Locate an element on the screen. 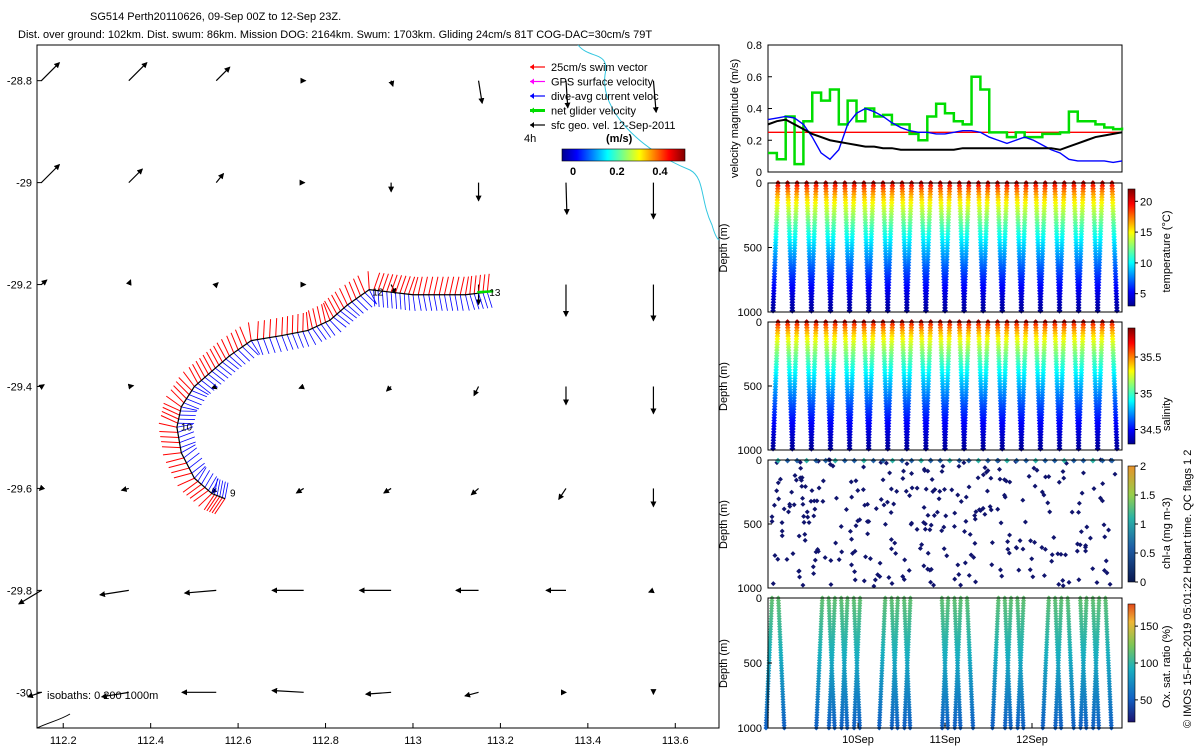 The image size is (1200, 750). map-x-tick-label: 112.4 is located at coordinates (150, 741).